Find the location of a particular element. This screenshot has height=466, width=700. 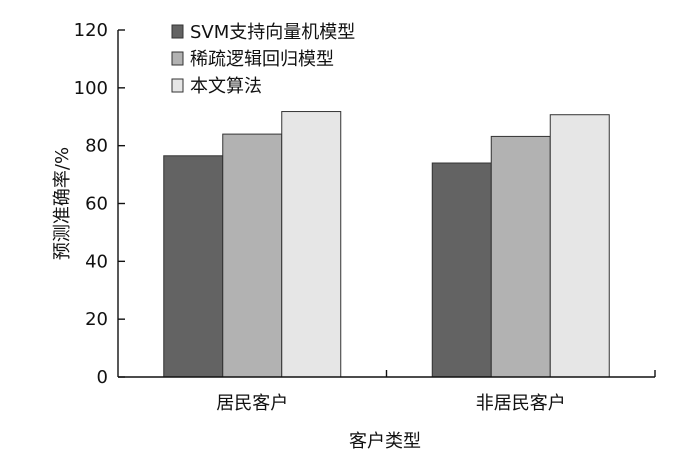

y-tick-label: 100 is located at coordinates (91, 88).